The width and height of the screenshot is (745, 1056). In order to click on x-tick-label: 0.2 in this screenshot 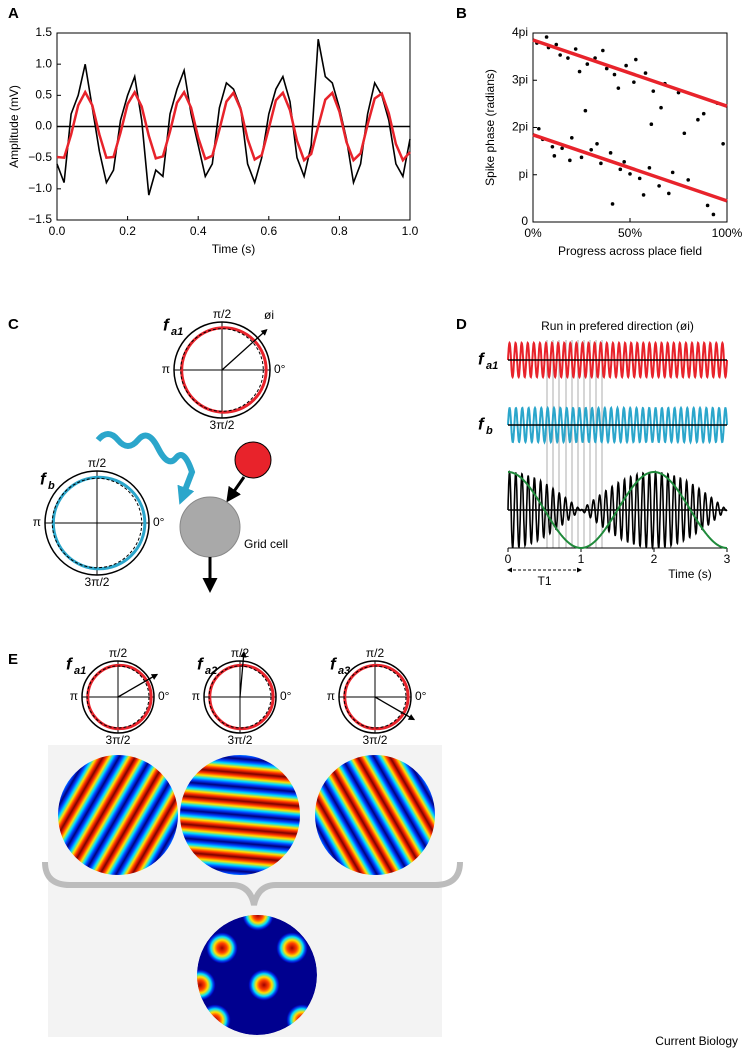, I will do `click(127, 231)`.